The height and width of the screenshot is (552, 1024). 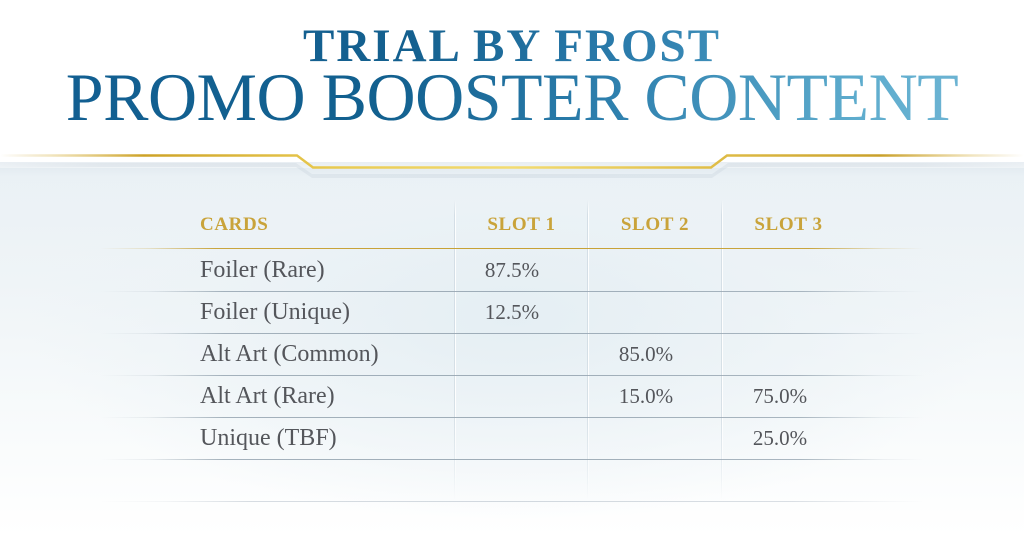 I want to click on page-subtitle: PROMO BOOSTER CONTENT, so click(x=512, y=97).